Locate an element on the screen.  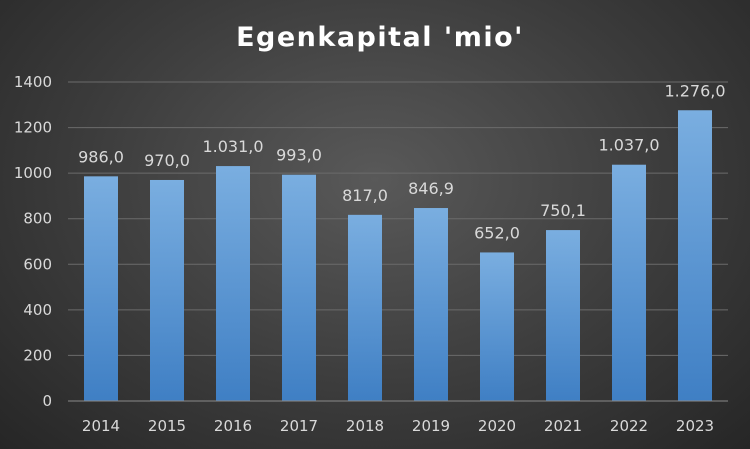
y-tick-label: 0 is located at coordinates (47, 401).